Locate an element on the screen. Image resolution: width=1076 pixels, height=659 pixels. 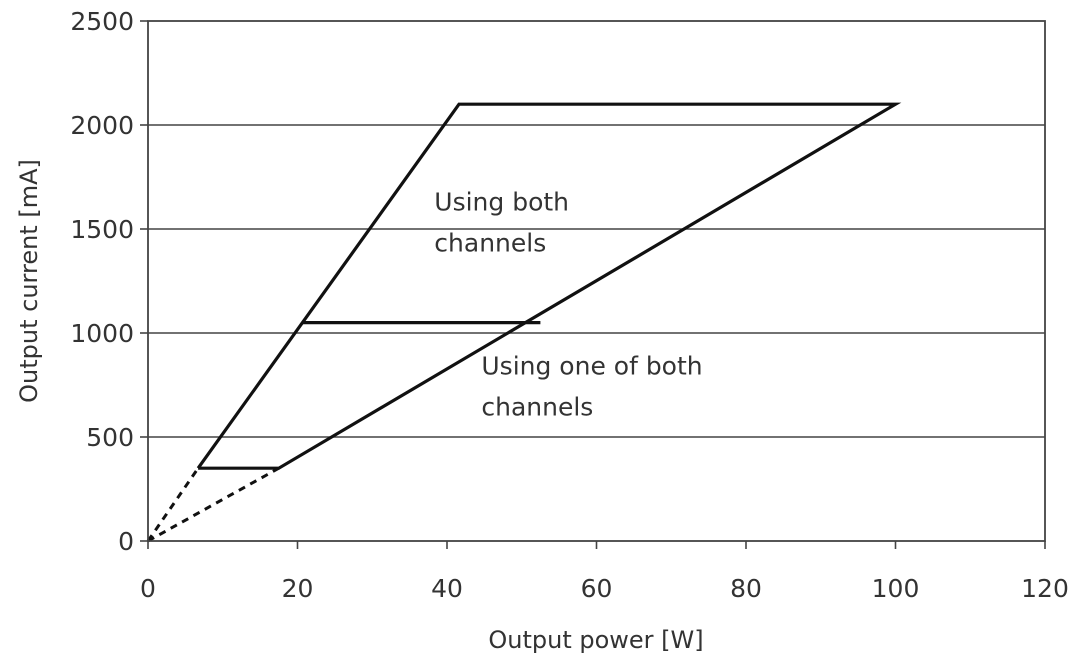
y-tick-label: 2000 is located at coordinates (102, 125).